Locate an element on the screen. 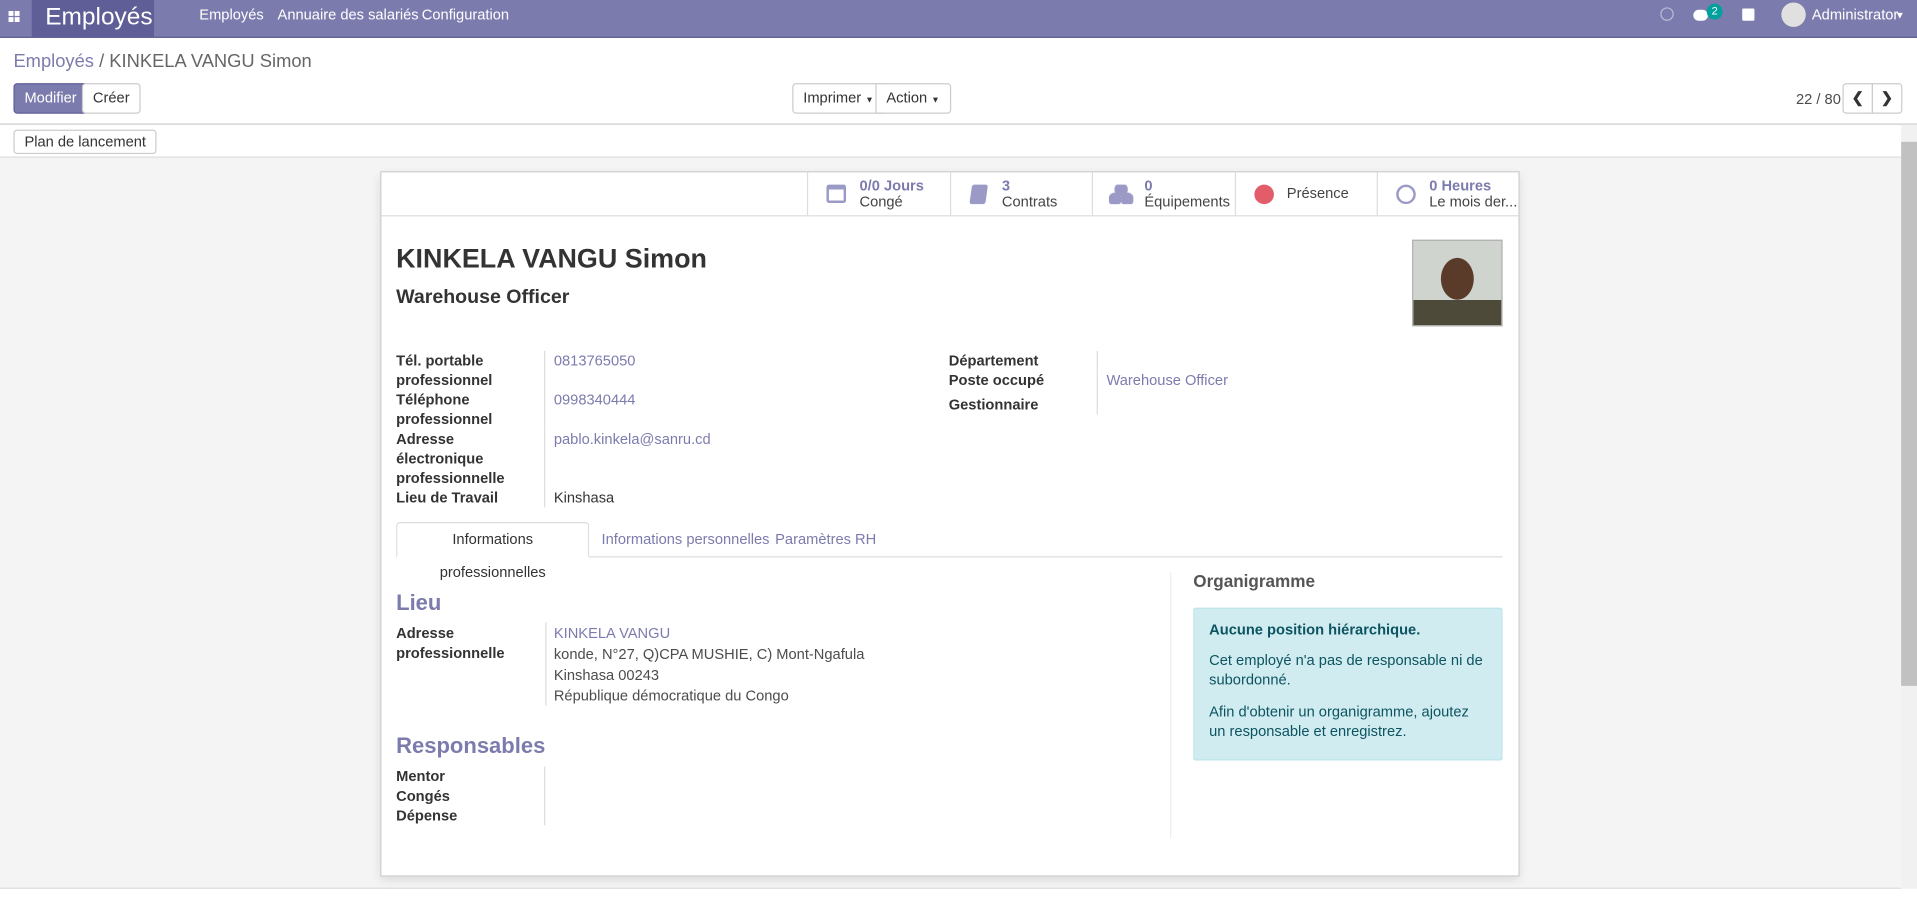 Image resolution: width=1917 pixels, height=905 pixels. stat-button-3: Présence is located at coordinates (1305, 194).